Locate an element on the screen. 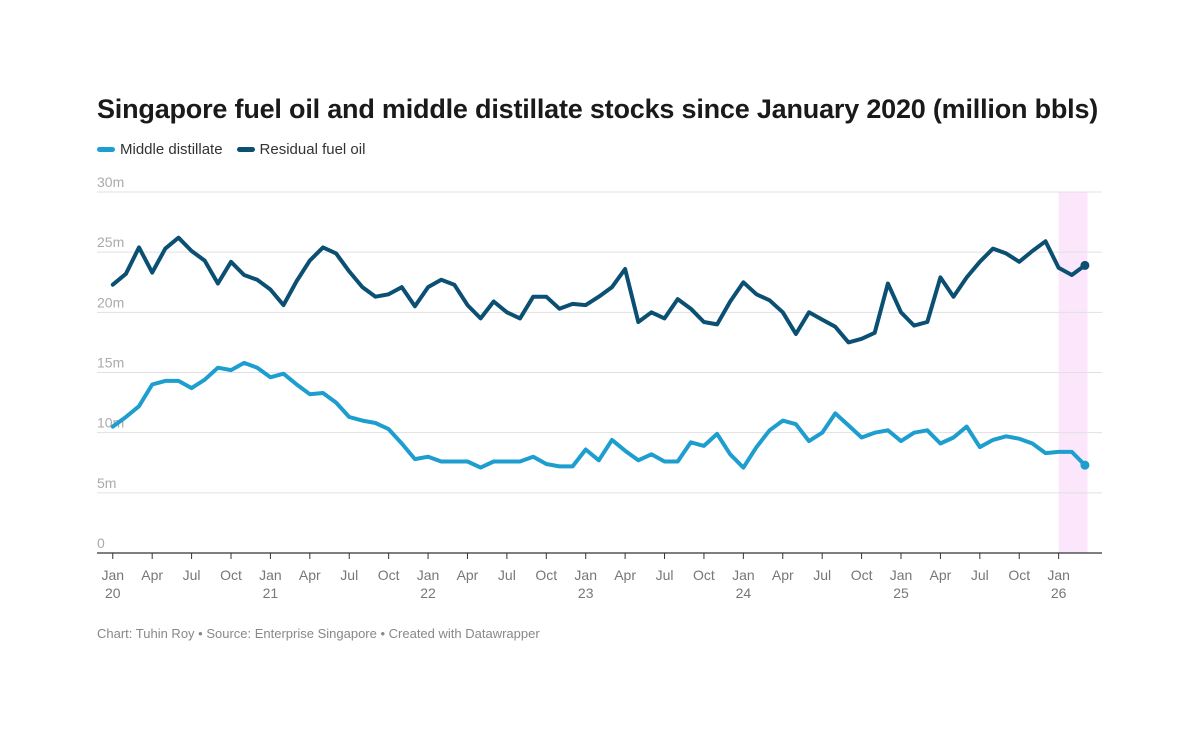  x-tick-year-label: 24 is located at coordinates (744, 593).